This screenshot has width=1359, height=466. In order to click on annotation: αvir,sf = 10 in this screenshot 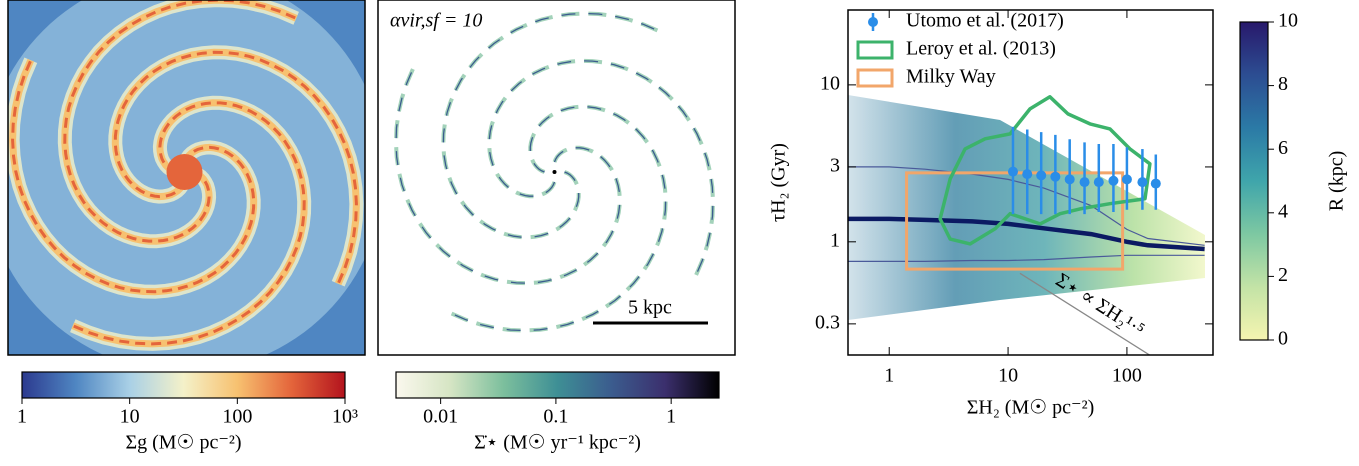, I will do `click(436, 21)`.